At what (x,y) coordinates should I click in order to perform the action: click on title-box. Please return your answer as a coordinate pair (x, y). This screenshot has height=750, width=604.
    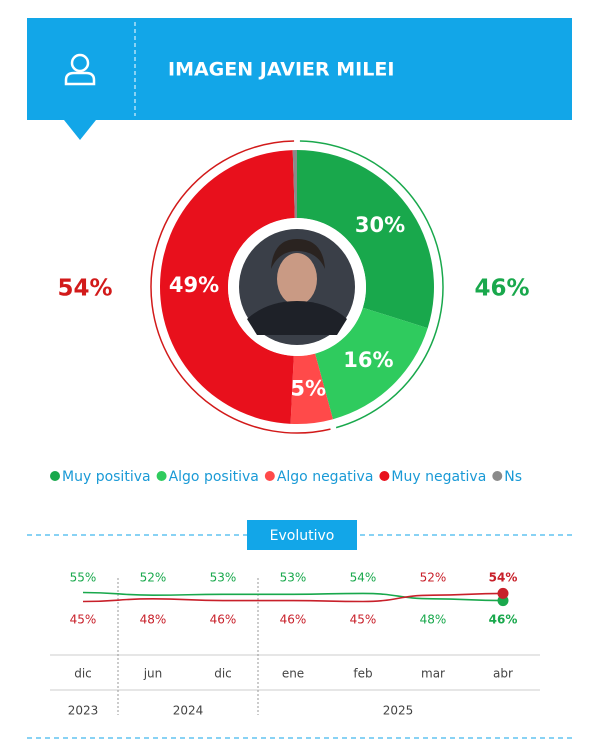
    Looking at the image, I should click on (302, 535).